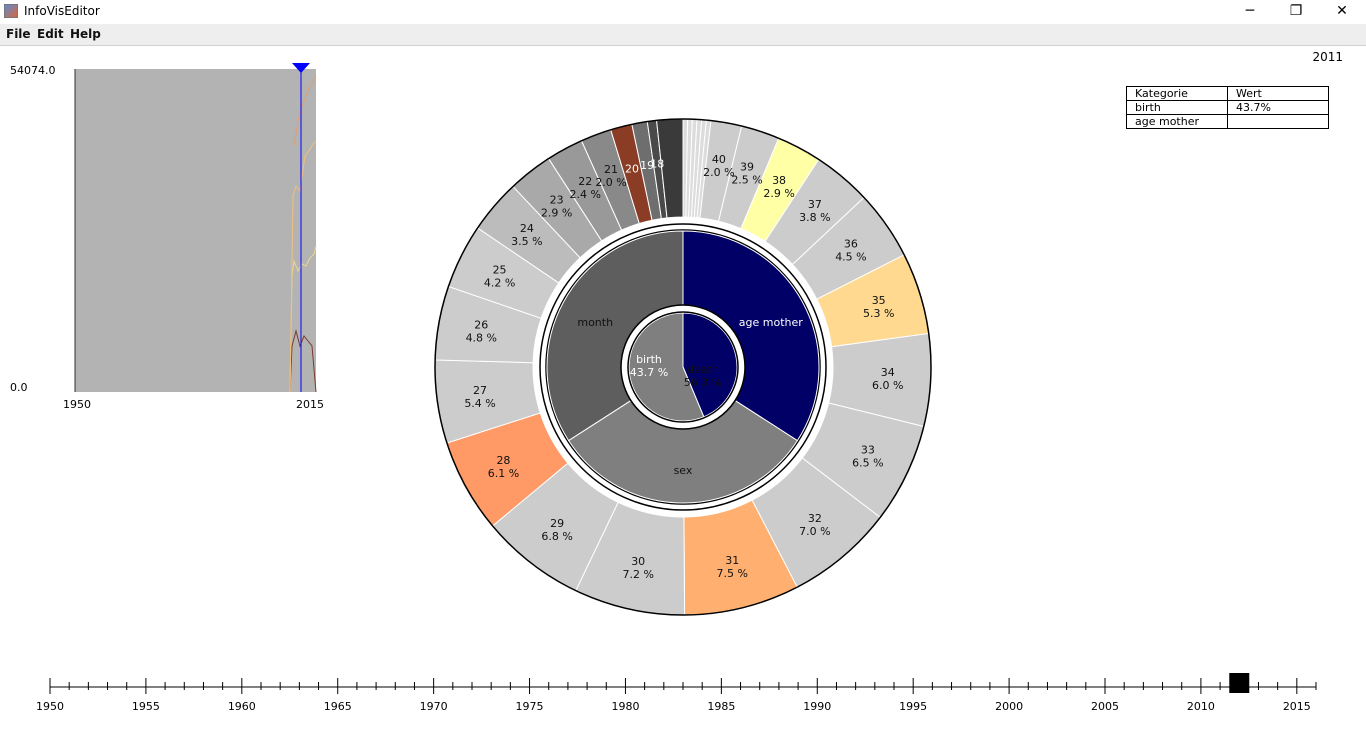 The image size is (1366, 735). Describe the element at coordinates (647, 165) in the screenshot. I see `outer-segment-label: 19` at that location.